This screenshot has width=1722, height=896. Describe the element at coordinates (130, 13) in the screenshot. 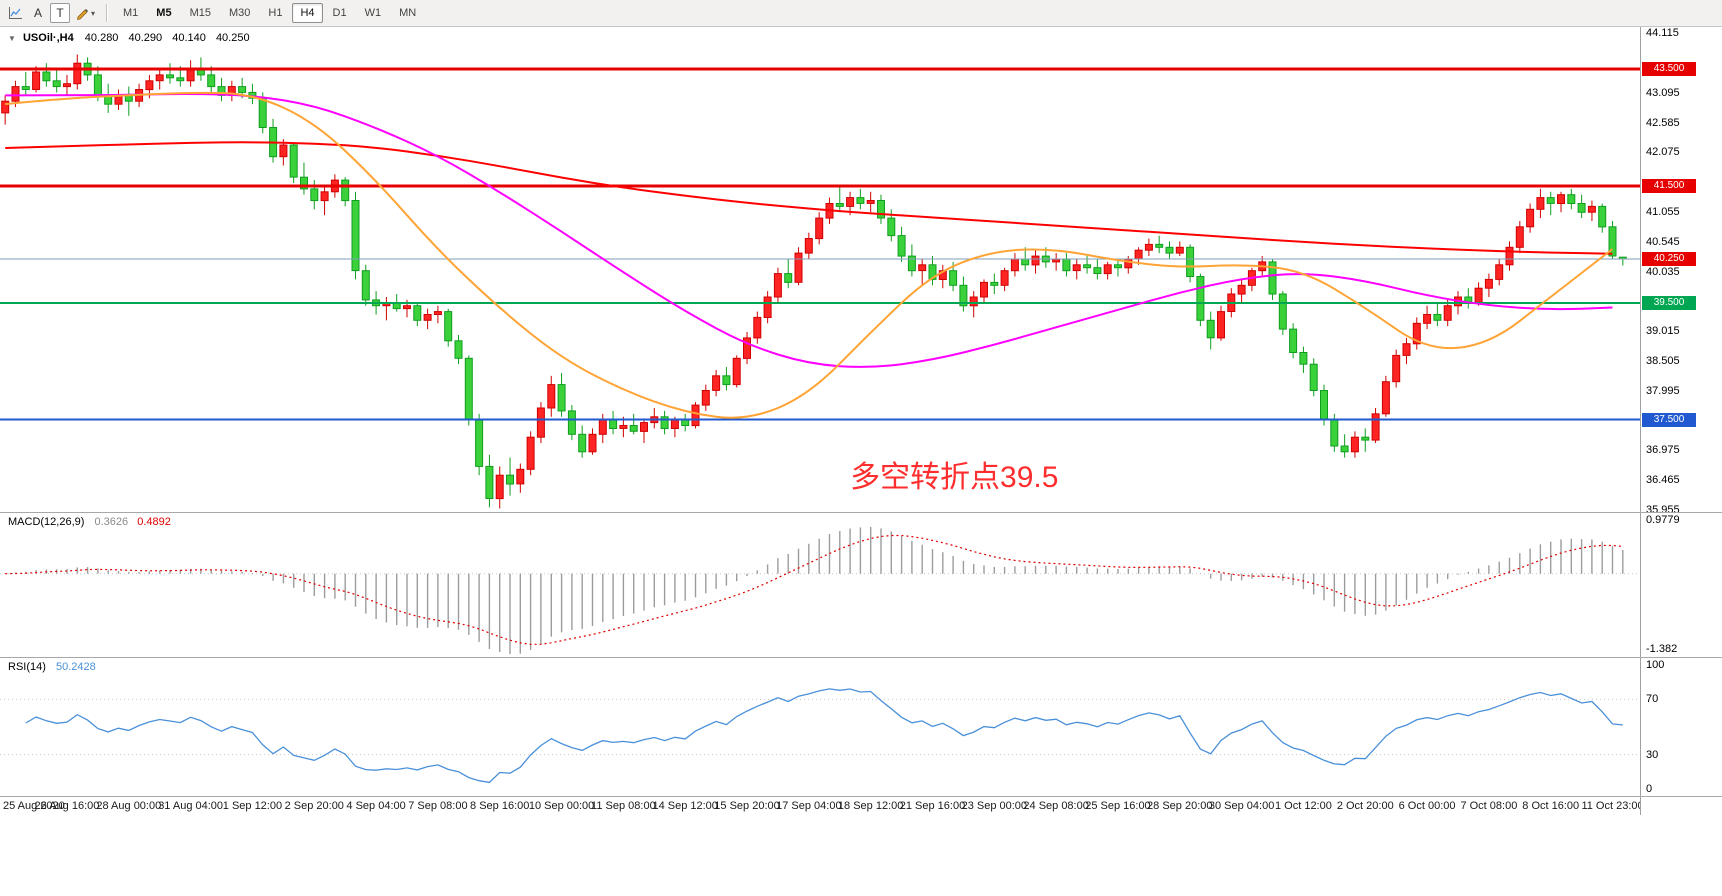

I see `timeframe-m1-button: M1` at that location.